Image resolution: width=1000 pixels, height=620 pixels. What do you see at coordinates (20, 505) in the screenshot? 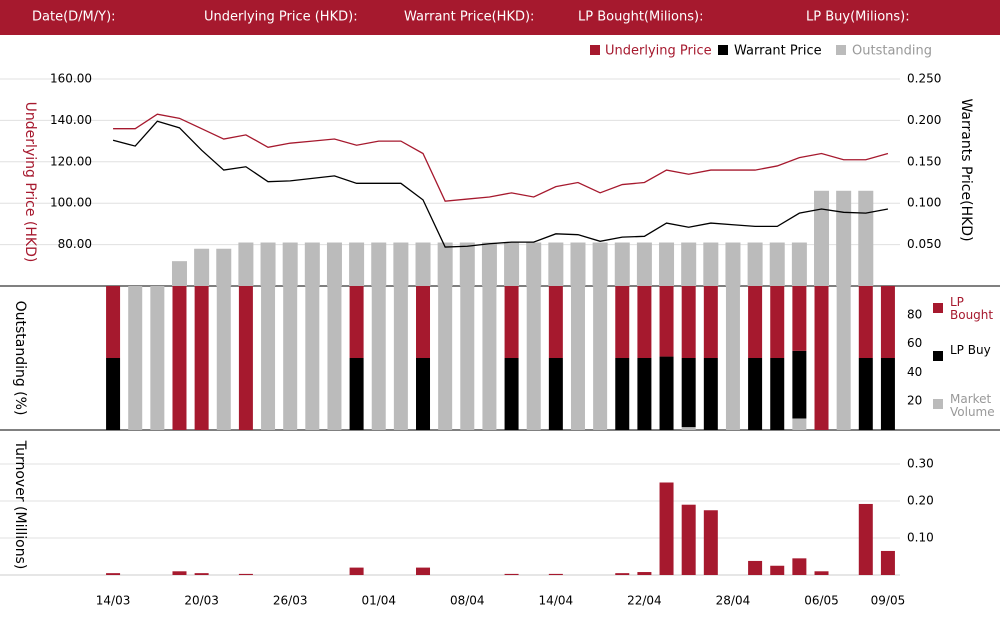
I see `y-axis-title: Turnover (Millions)` at bounding box center [20, 505].